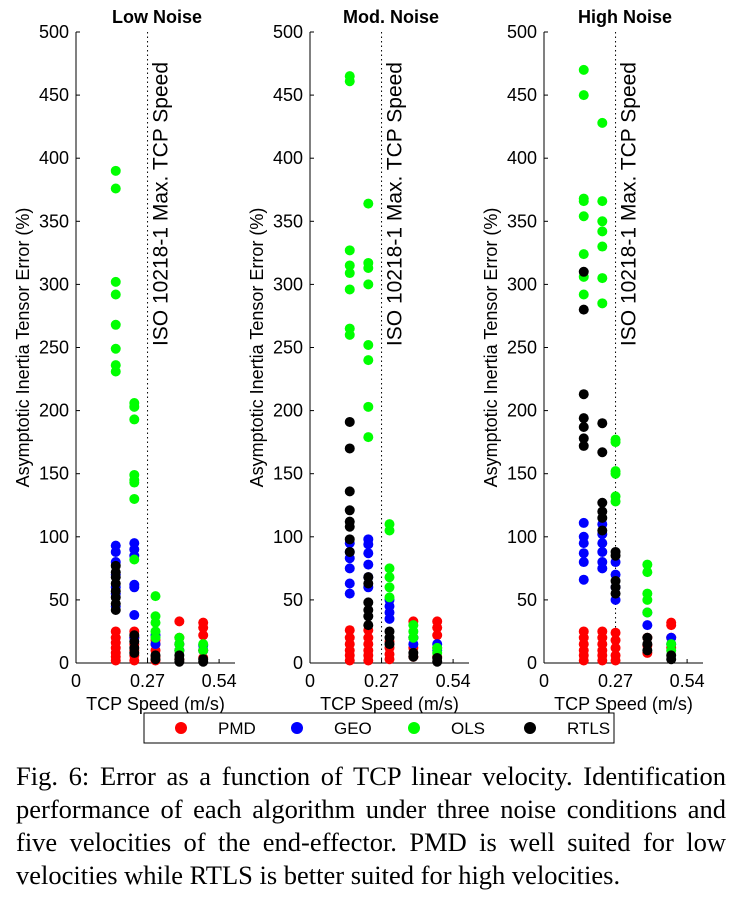 This screenshot has height=904, width=738. Describe the element at coordinates (353, 728) in the screenshot. I see `legend-label: GEO` at that location.